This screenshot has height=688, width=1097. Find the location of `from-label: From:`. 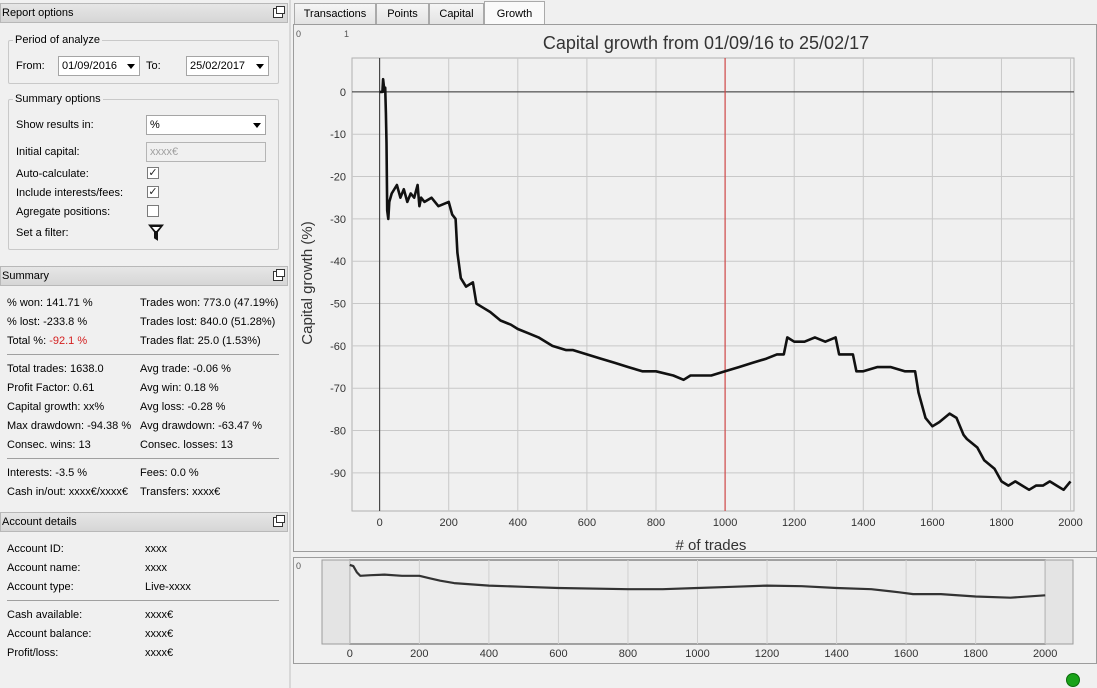

from-label: From: is located at coordinates (30, 66).